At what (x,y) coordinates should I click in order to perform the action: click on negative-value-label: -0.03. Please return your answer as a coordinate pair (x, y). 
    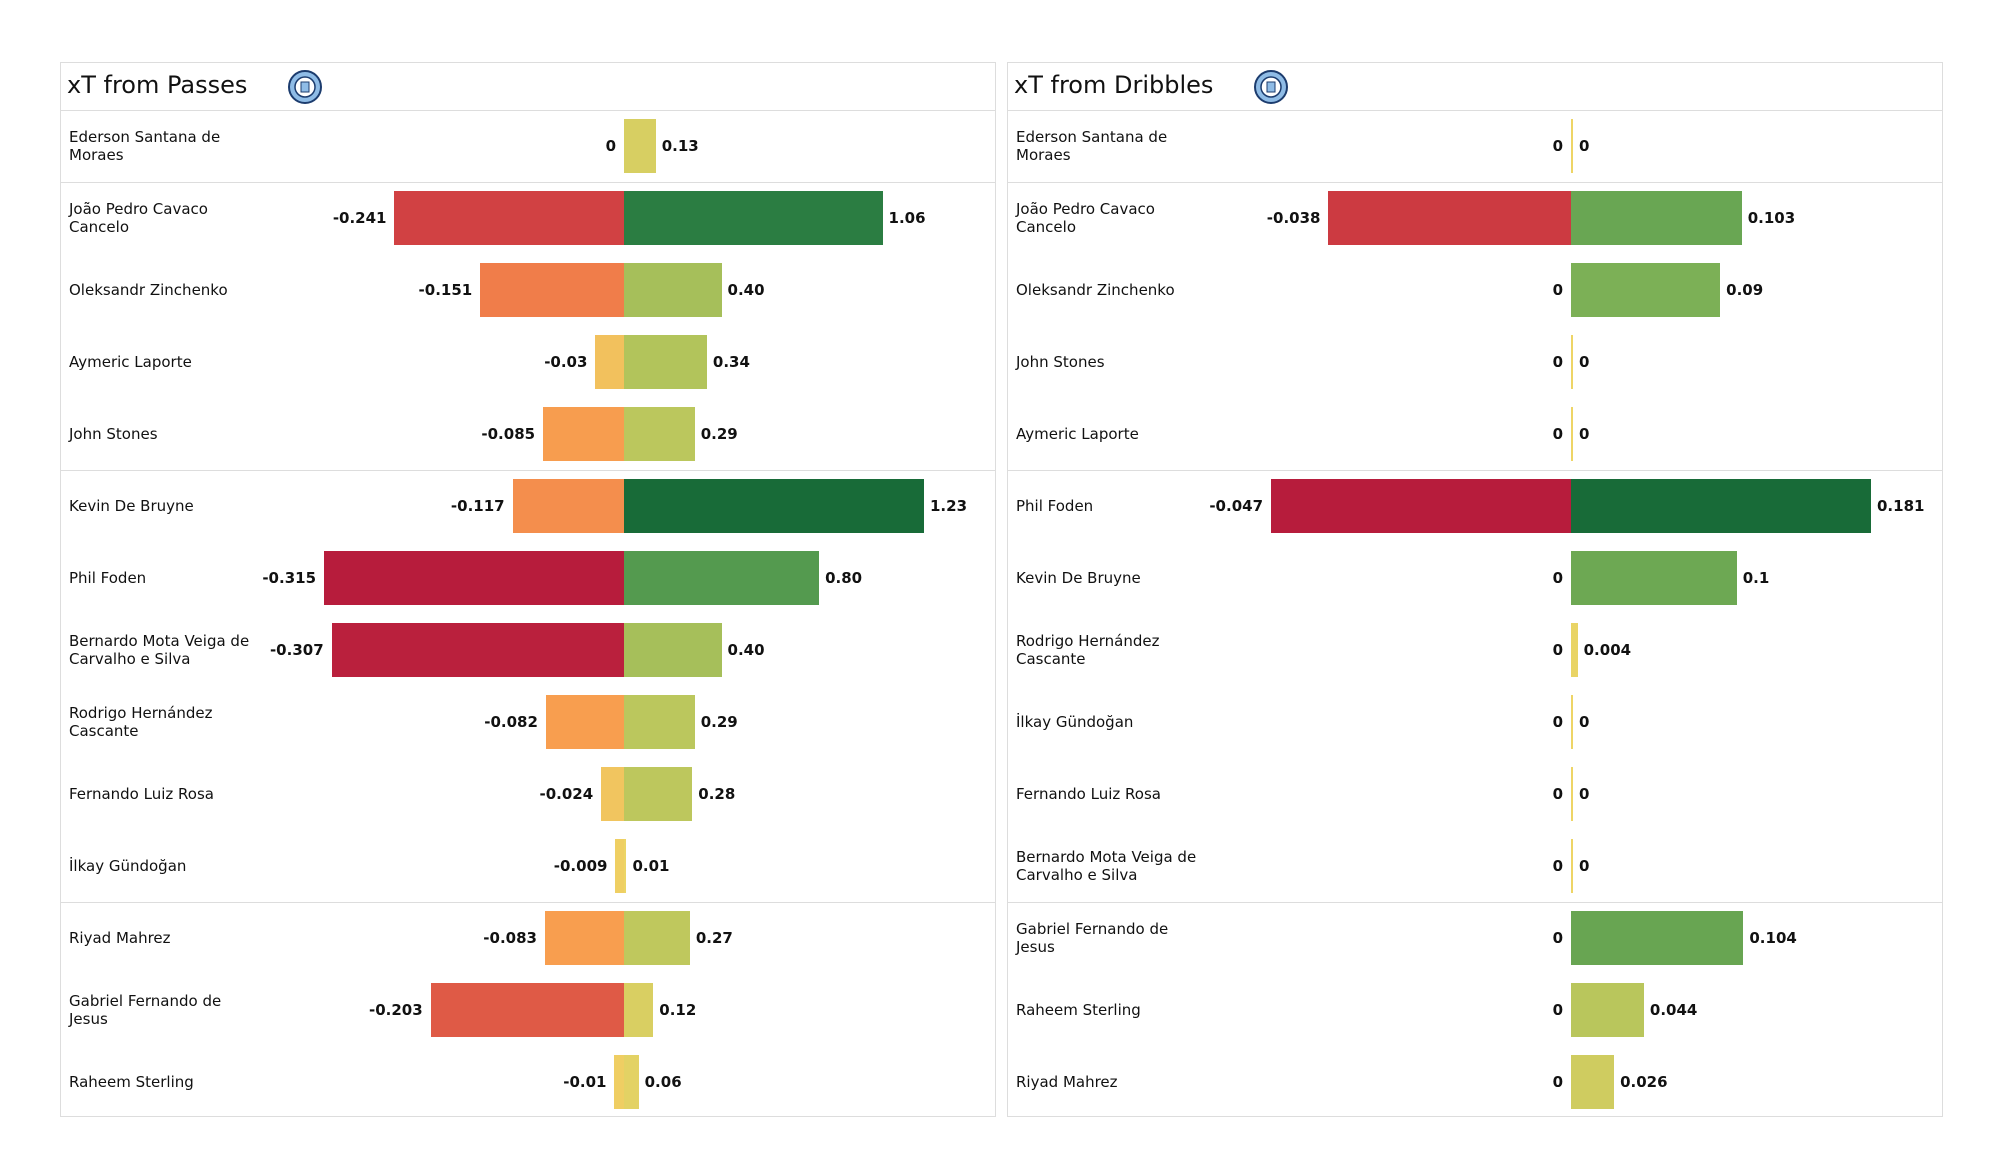
    Looking at the image, I should click on (566, 362).